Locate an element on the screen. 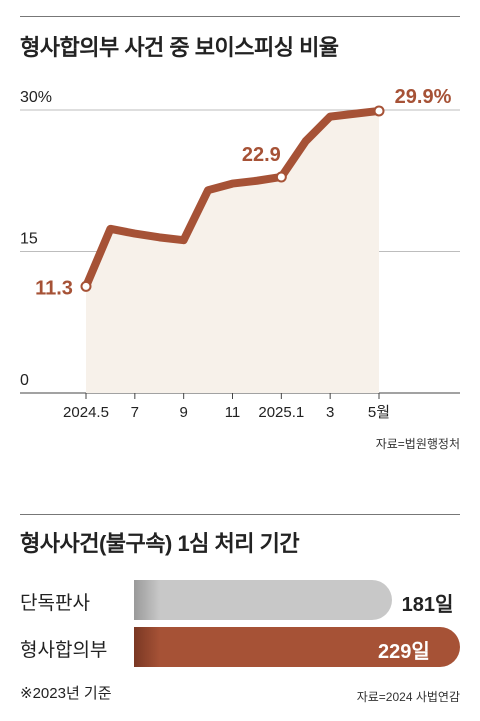  bar-category-label: 형사합의부 is located at coordinates (64, 650).